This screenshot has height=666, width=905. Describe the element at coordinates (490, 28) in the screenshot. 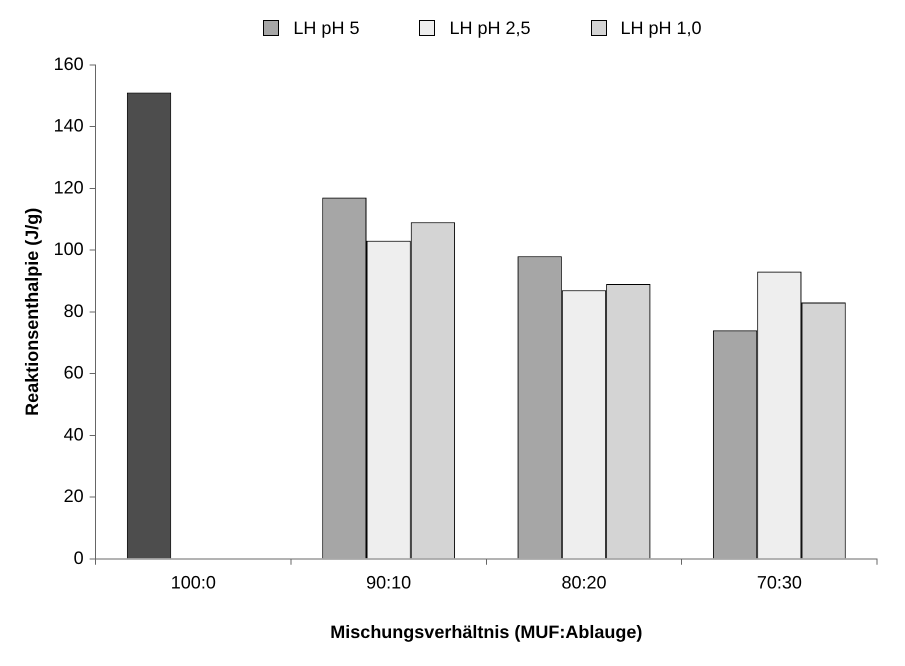

I see `legend-label: LH pH 2,5` at that location.